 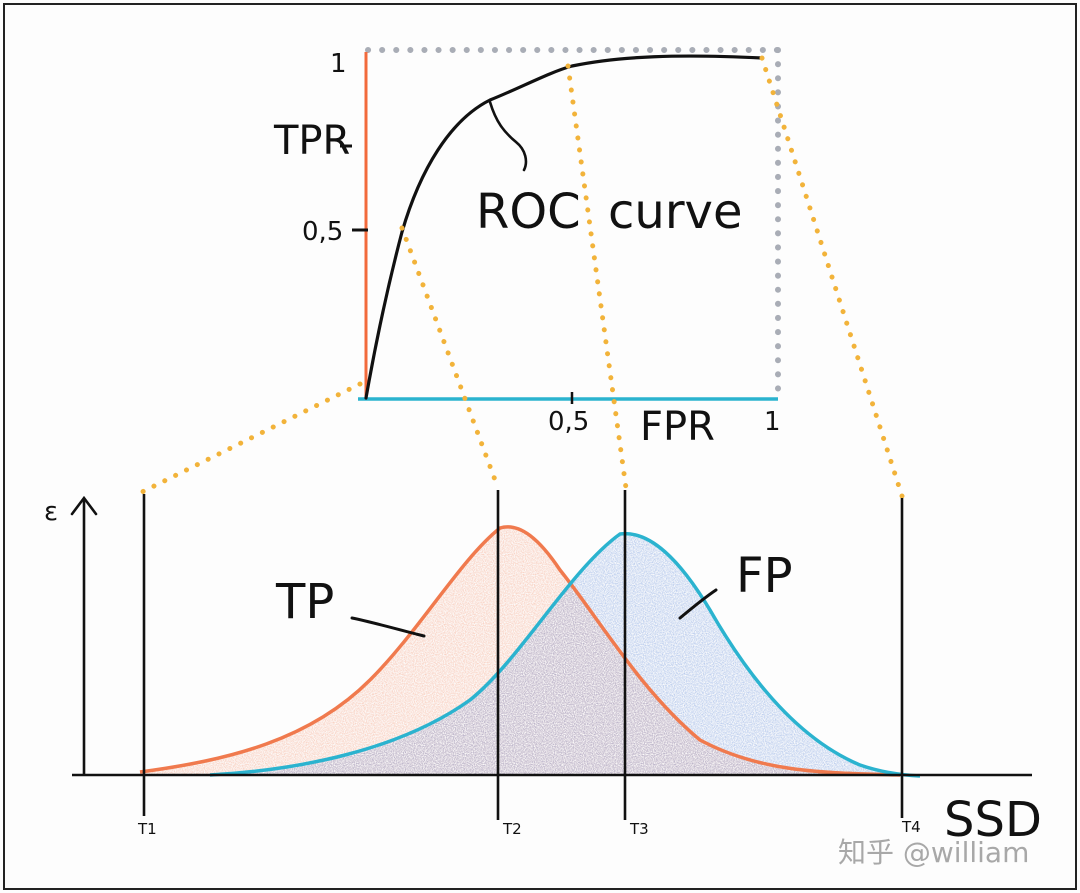 What do you see at coordinates (528, 212) in the screenshot?
I see `roc-label: ROC` at bounding box center [528, 212].